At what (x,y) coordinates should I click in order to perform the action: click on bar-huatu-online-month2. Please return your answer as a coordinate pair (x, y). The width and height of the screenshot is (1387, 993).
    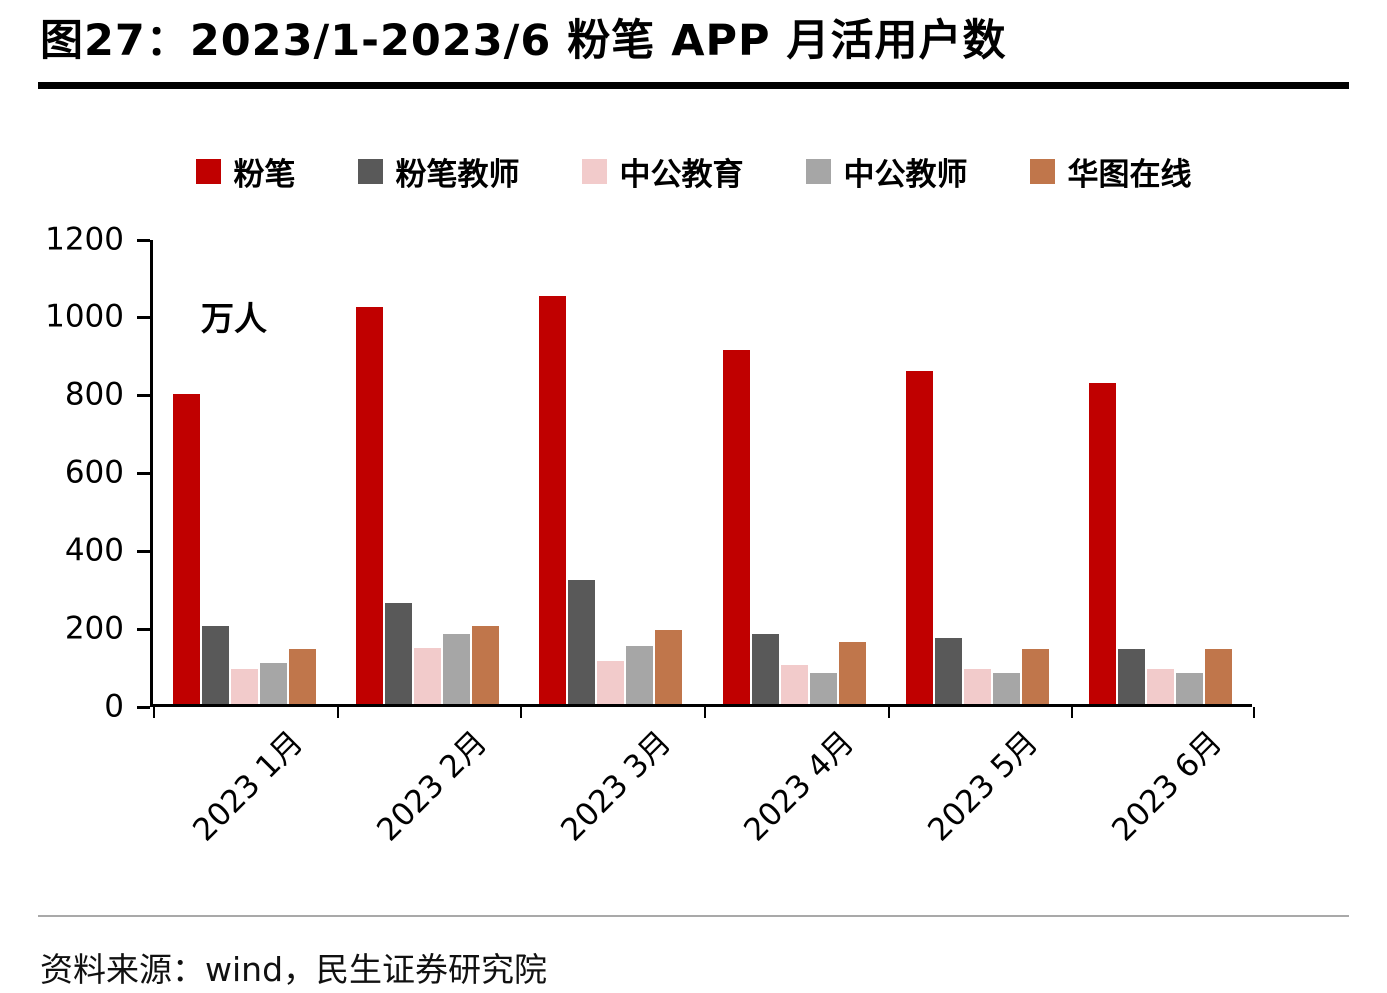
    Looking at the image, I should click on (486, 665).